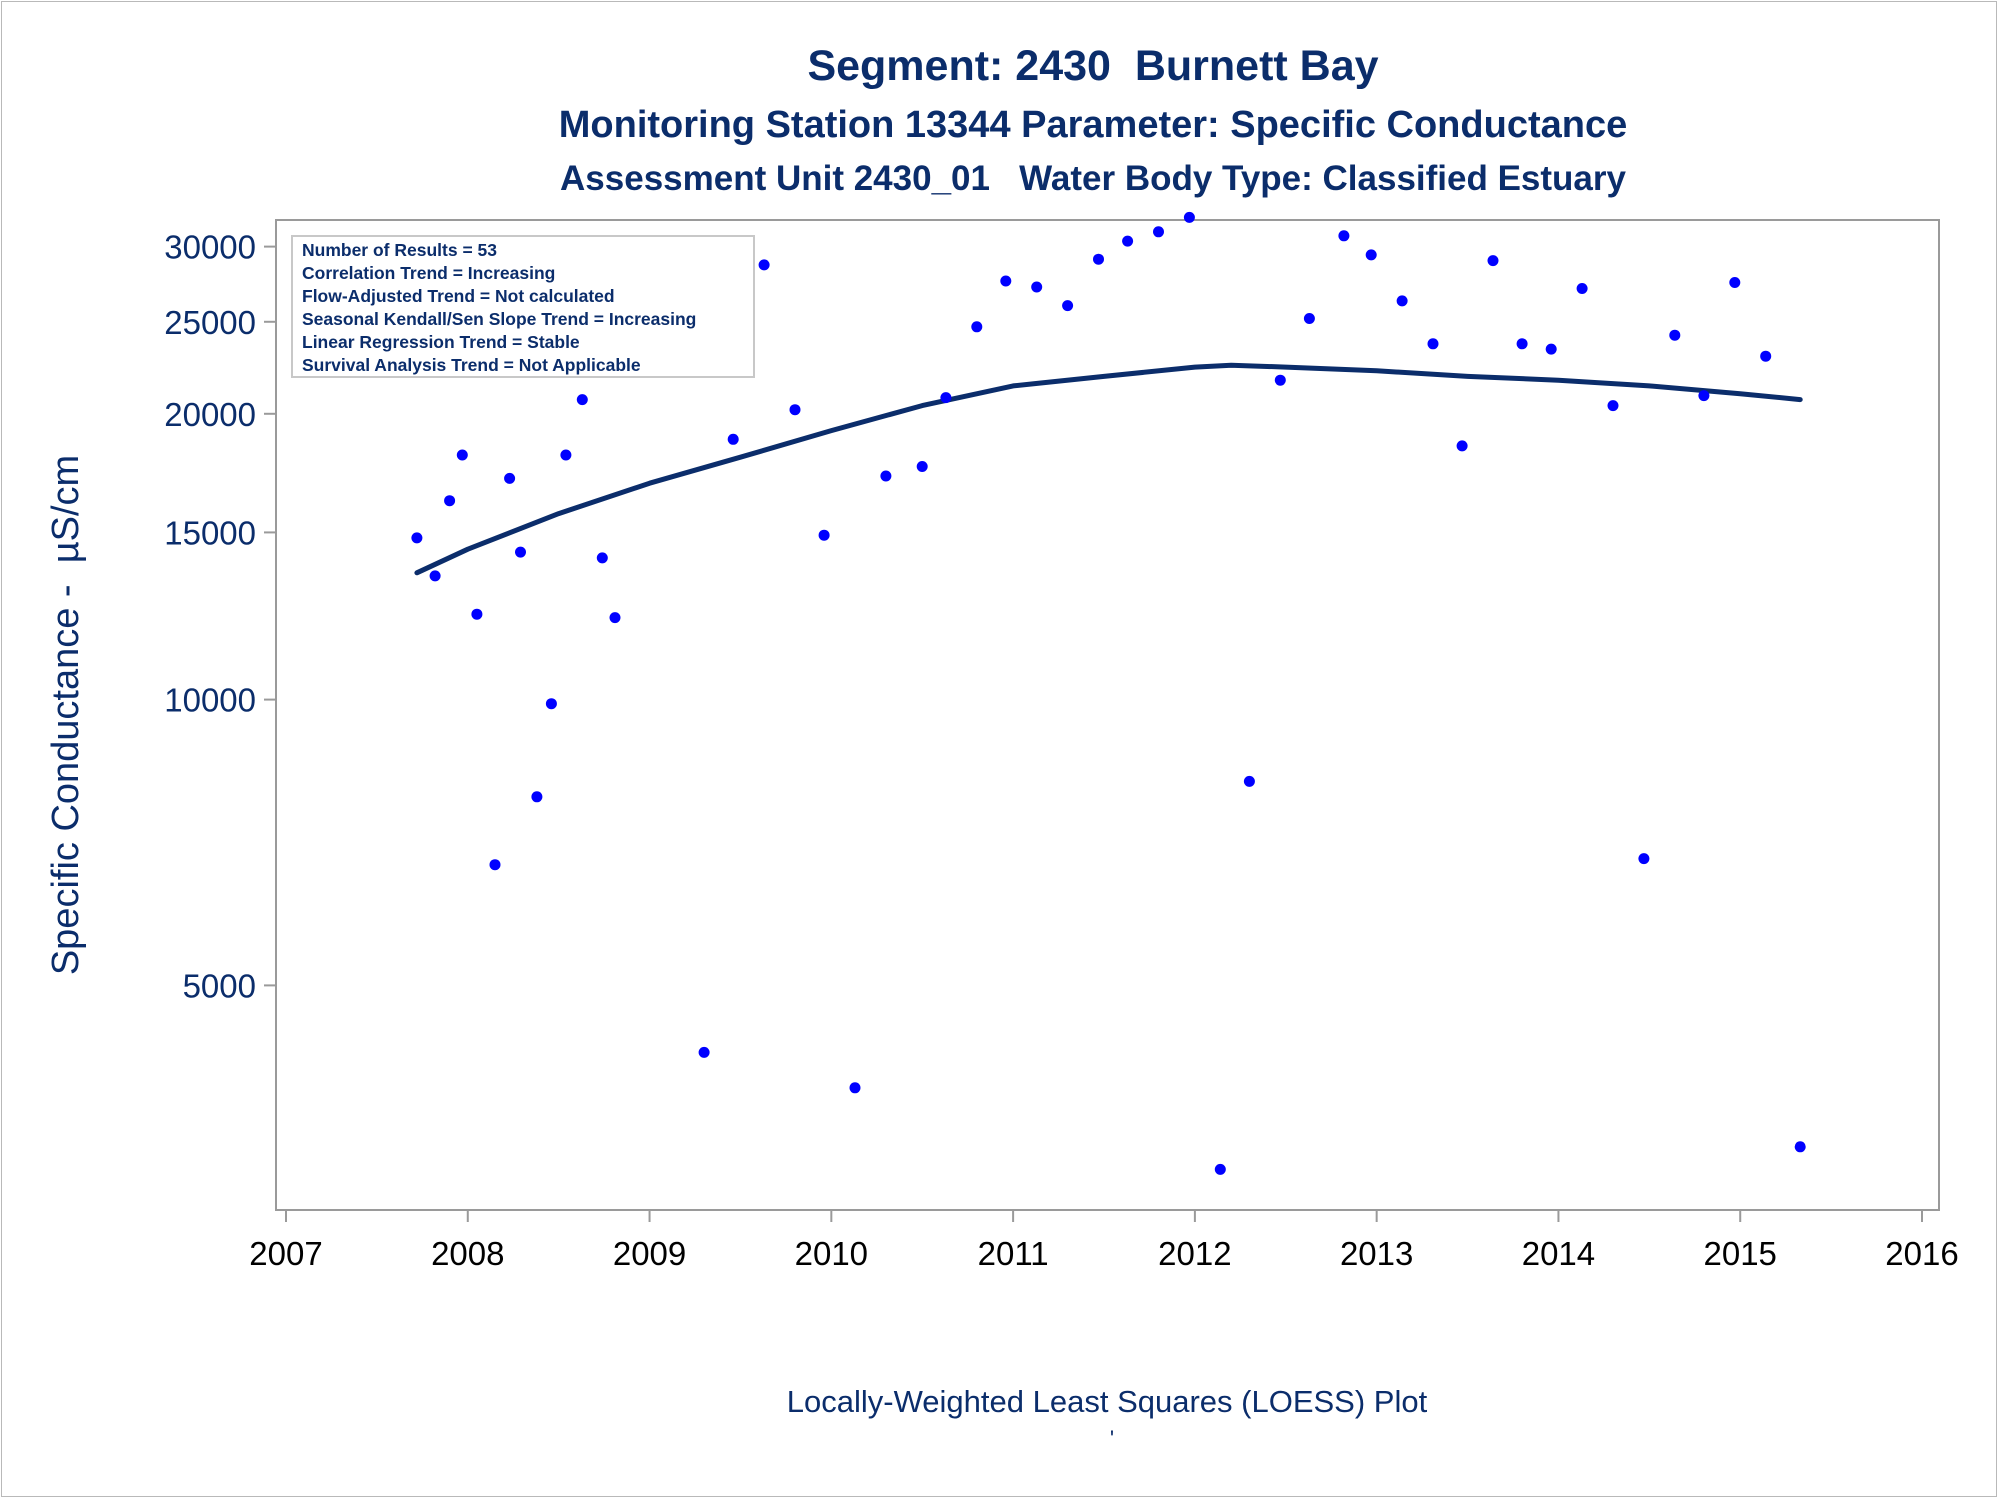 Image resolution: width=2000 pixels, height=1500 pixels. What do you see at coordinates (441, 342) in the screenshot?
I see `stats-line: Linear Regression Trend = Stable` at bounding box center [441, 342].